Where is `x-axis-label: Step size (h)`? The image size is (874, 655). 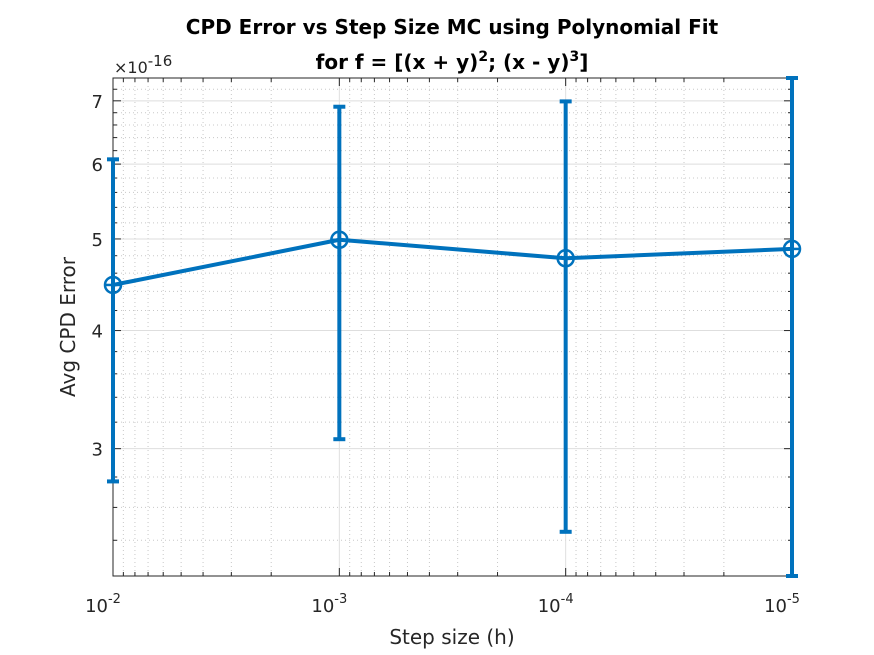
x-axis-label: Step size (h) is located at coordinates (451, 637).